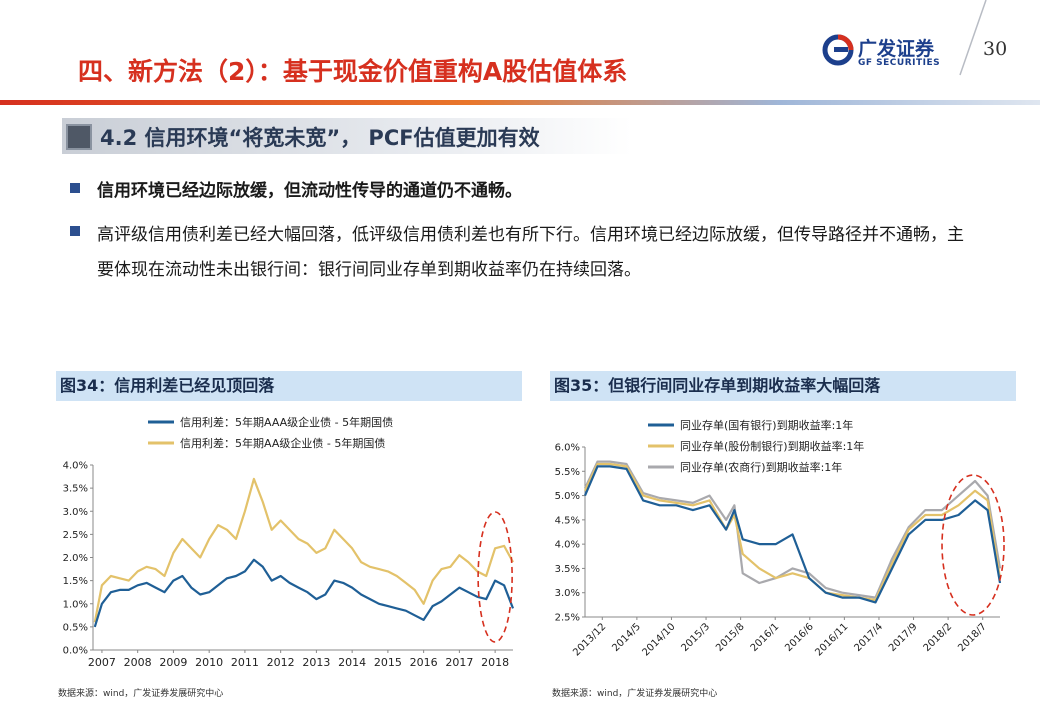 The width and height of the screenshot is (1040, 720). What do you see at coordinates (972, 637) in the screenshot?
I see `x-tick-label: 2018/7` at bounding box center [972, 637].